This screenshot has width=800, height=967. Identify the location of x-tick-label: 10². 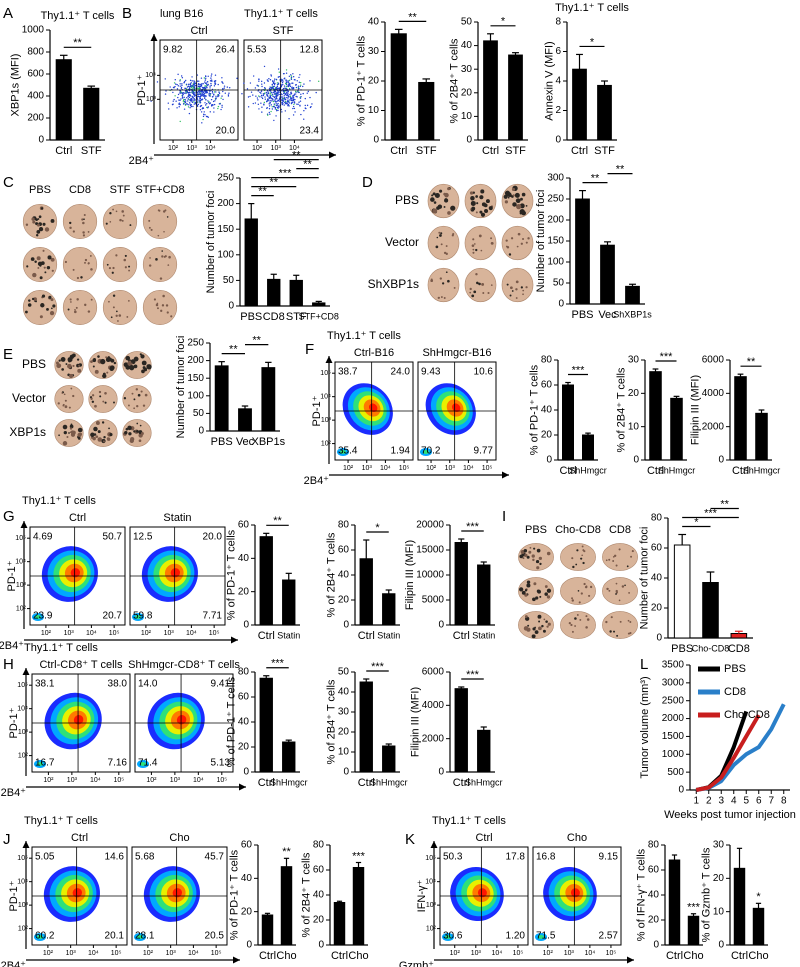
(455, 953).